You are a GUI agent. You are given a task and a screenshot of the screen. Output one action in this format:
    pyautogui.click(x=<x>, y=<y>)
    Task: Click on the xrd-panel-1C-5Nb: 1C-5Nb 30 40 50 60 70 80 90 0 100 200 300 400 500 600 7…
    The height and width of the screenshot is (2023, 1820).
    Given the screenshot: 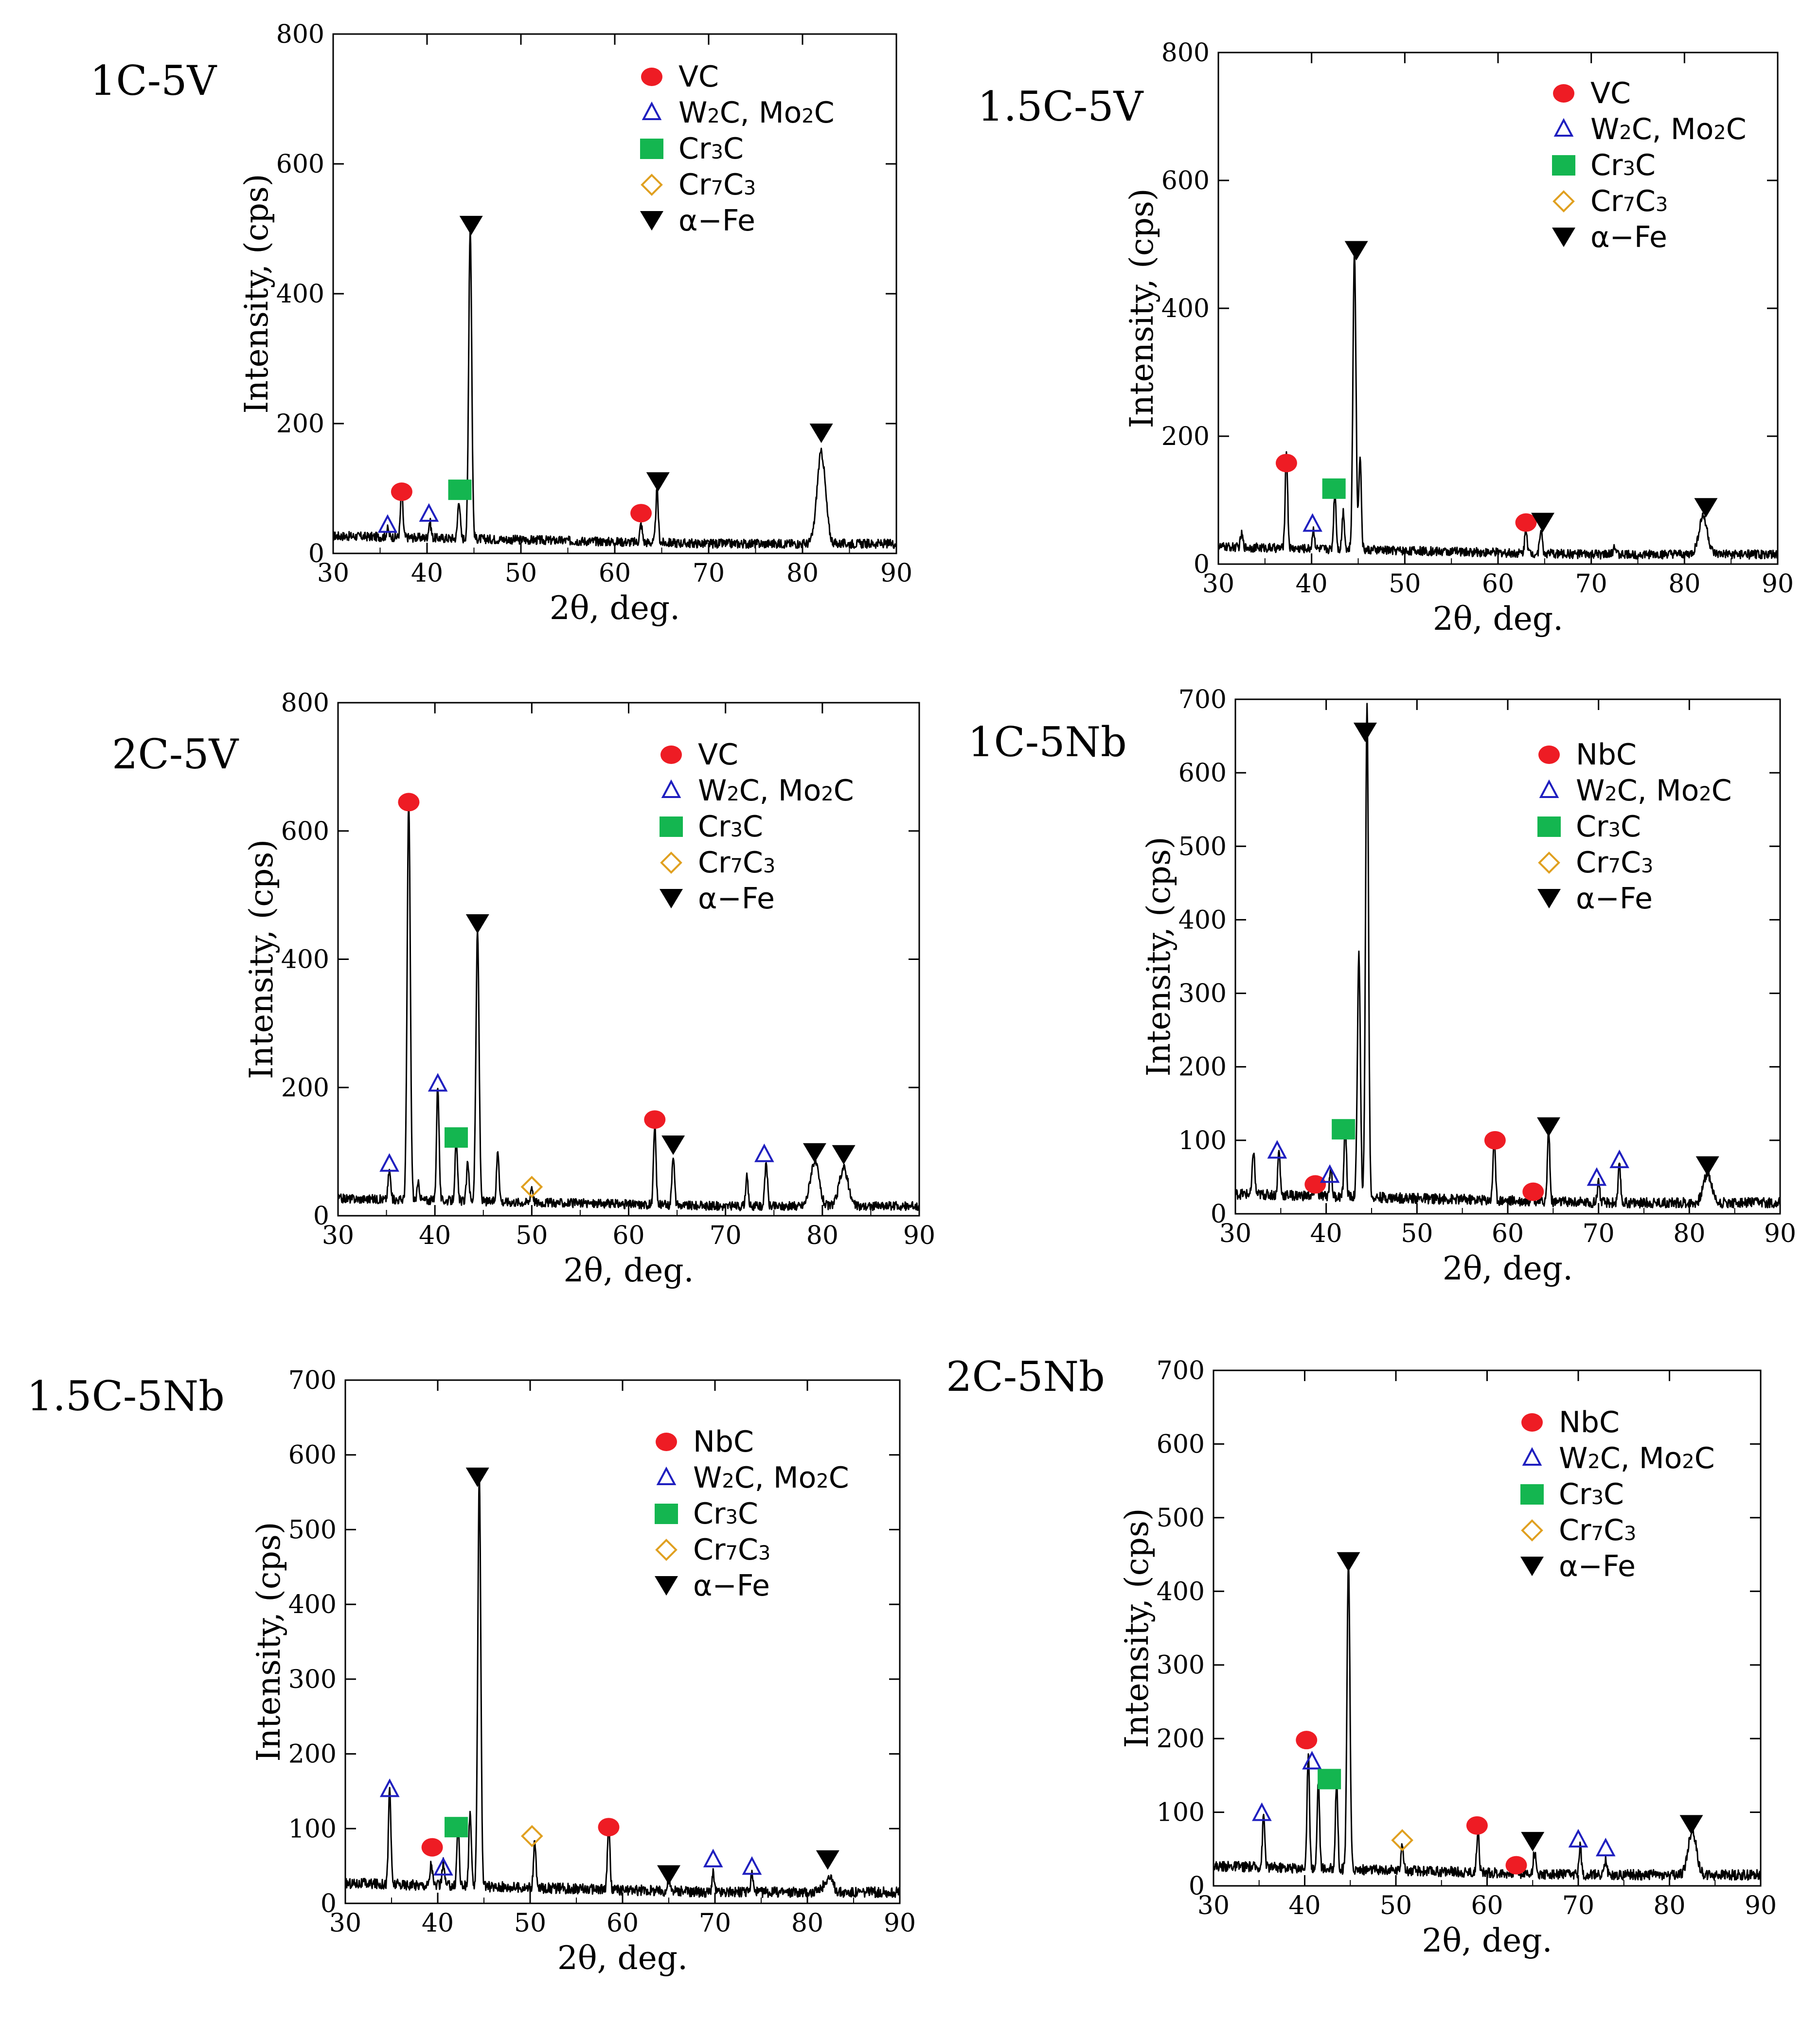 What is the action you would take?
    pyautogui.click(x=1382, y=986)
    